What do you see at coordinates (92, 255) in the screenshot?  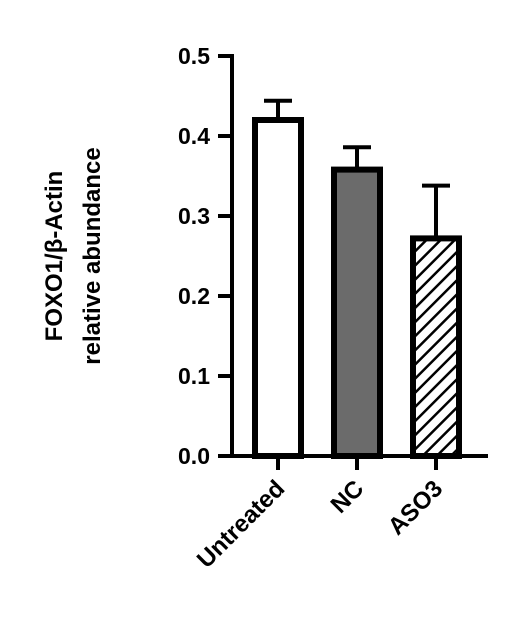 I see `y-axis-title-line2: relative abundance` at bounding box center [92, 255].